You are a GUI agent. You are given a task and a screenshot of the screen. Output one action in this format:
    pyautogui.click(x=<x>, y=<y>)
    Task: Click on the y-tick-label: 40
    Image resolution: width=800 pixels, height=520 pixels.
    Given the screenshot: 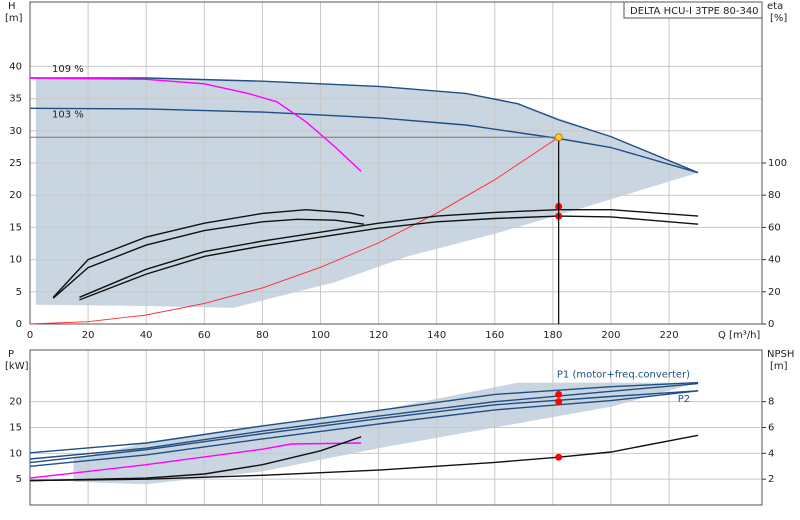 What is the action you would take?
    pyautogui.click(x=15, y=66)
    